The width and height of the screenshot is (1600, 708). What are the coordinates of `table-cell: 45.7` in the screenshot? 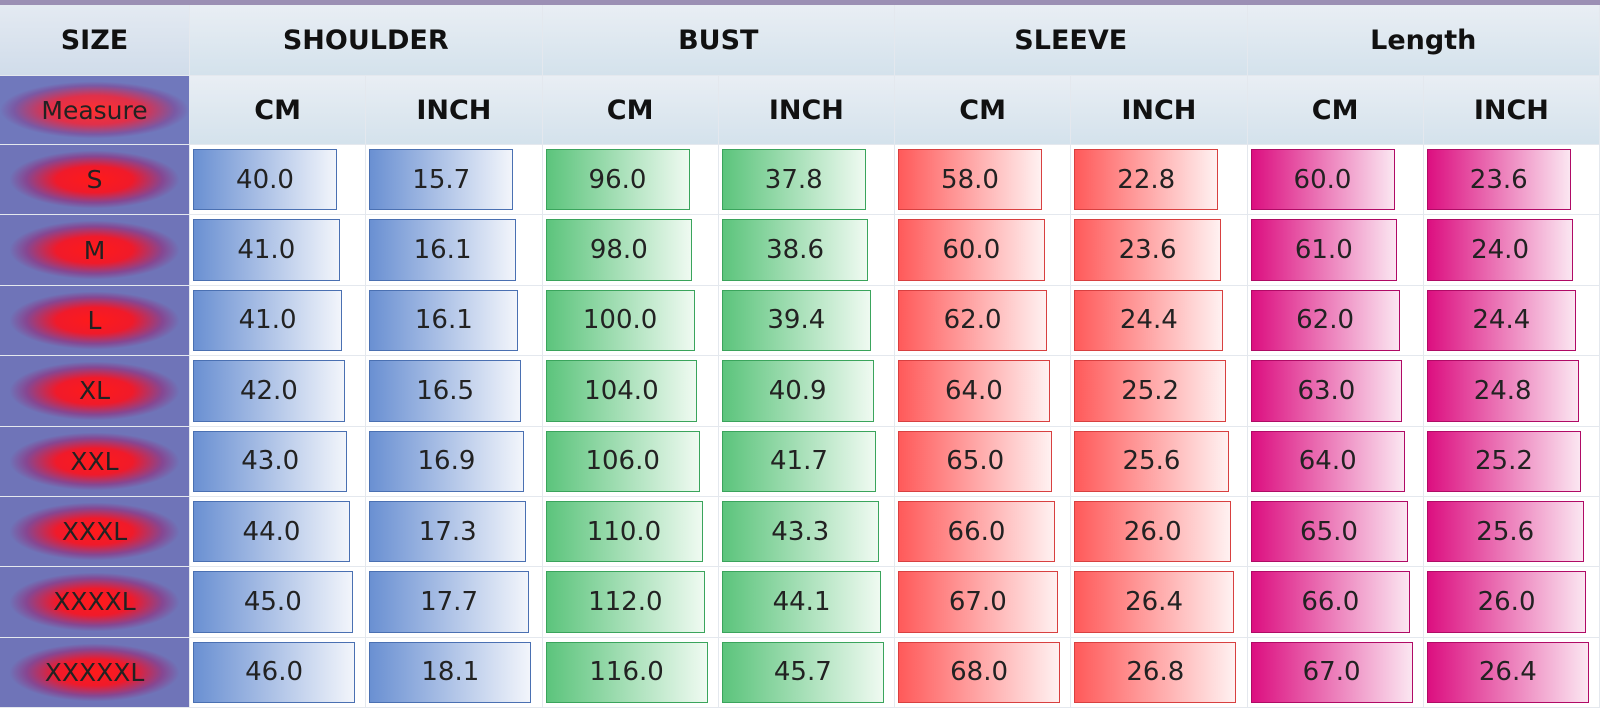 It's located at (806, 672).